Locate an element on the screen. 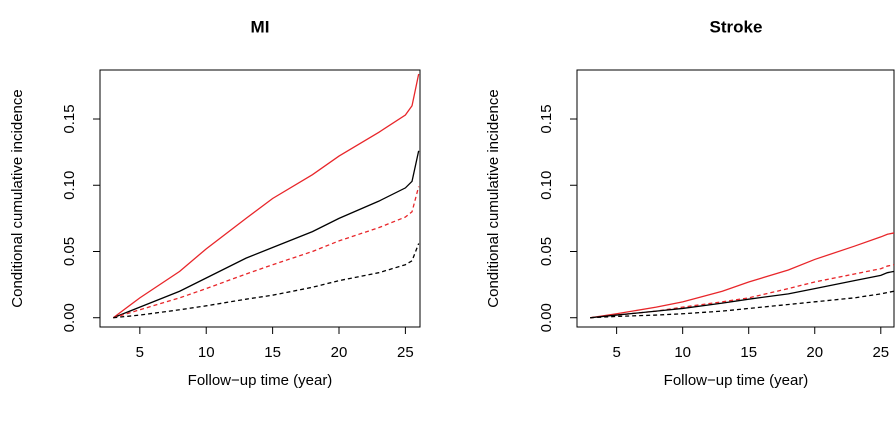 The height and width of the screenshot is (421, 895). chart-title: Stroke is located at coordinates (736, 26).